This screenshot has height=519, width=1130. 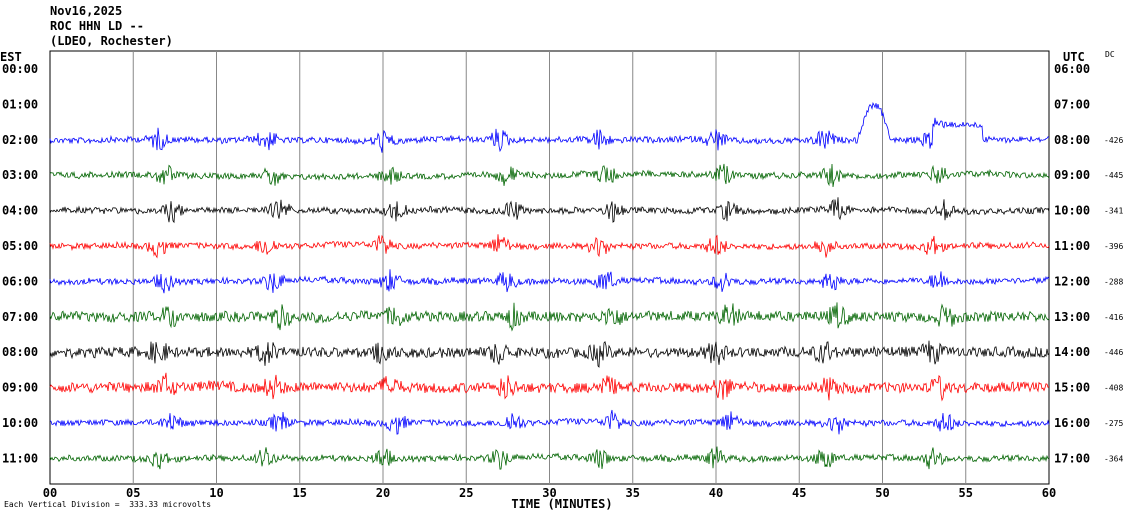 I want to click on utc-label-1400: 14:00, so click(x=1072, y=352).